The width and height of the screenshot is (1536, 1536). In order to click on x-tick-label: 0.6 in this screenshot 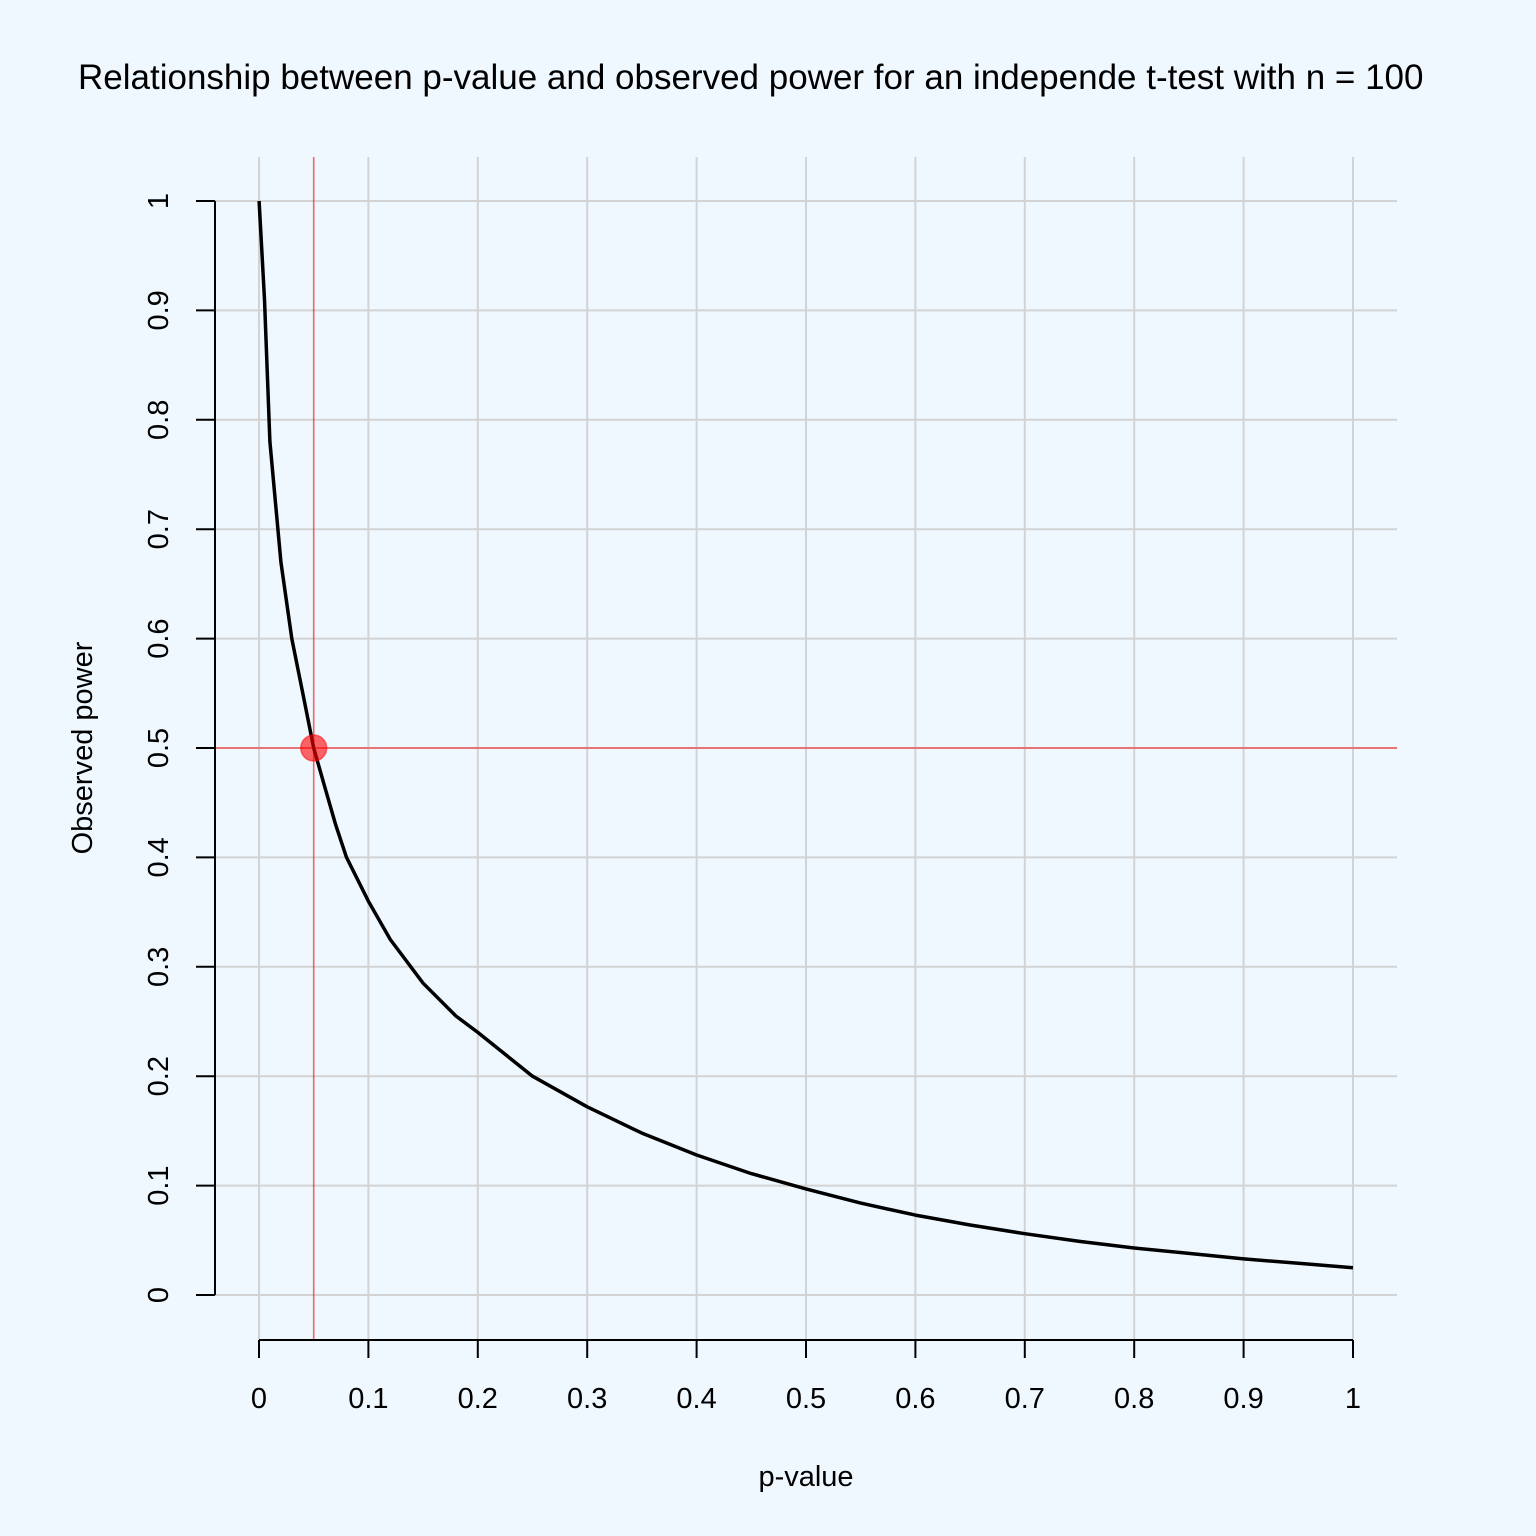, I will do `click(915, 1399)`.